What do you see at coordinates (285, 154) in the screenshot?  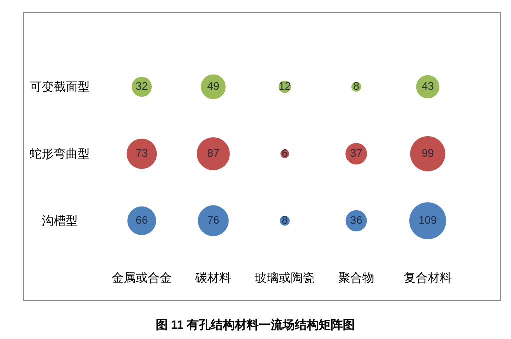 I see `data-label: 6` at bounding box center [285, 154].